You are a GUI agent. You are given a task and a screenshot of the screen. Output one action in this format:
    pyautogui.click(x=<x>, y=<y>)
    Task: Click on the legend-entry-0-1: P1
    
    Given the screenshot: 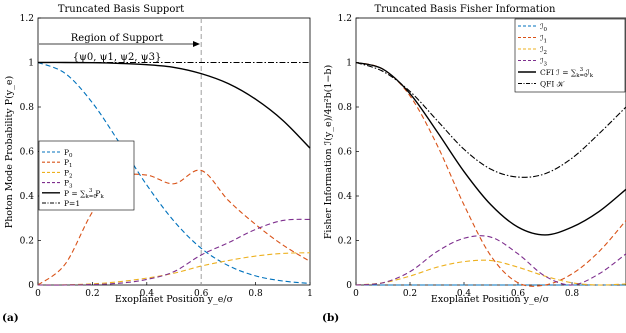 What is the action you would take?
    pyautogui.click(x=68, y=163)
    